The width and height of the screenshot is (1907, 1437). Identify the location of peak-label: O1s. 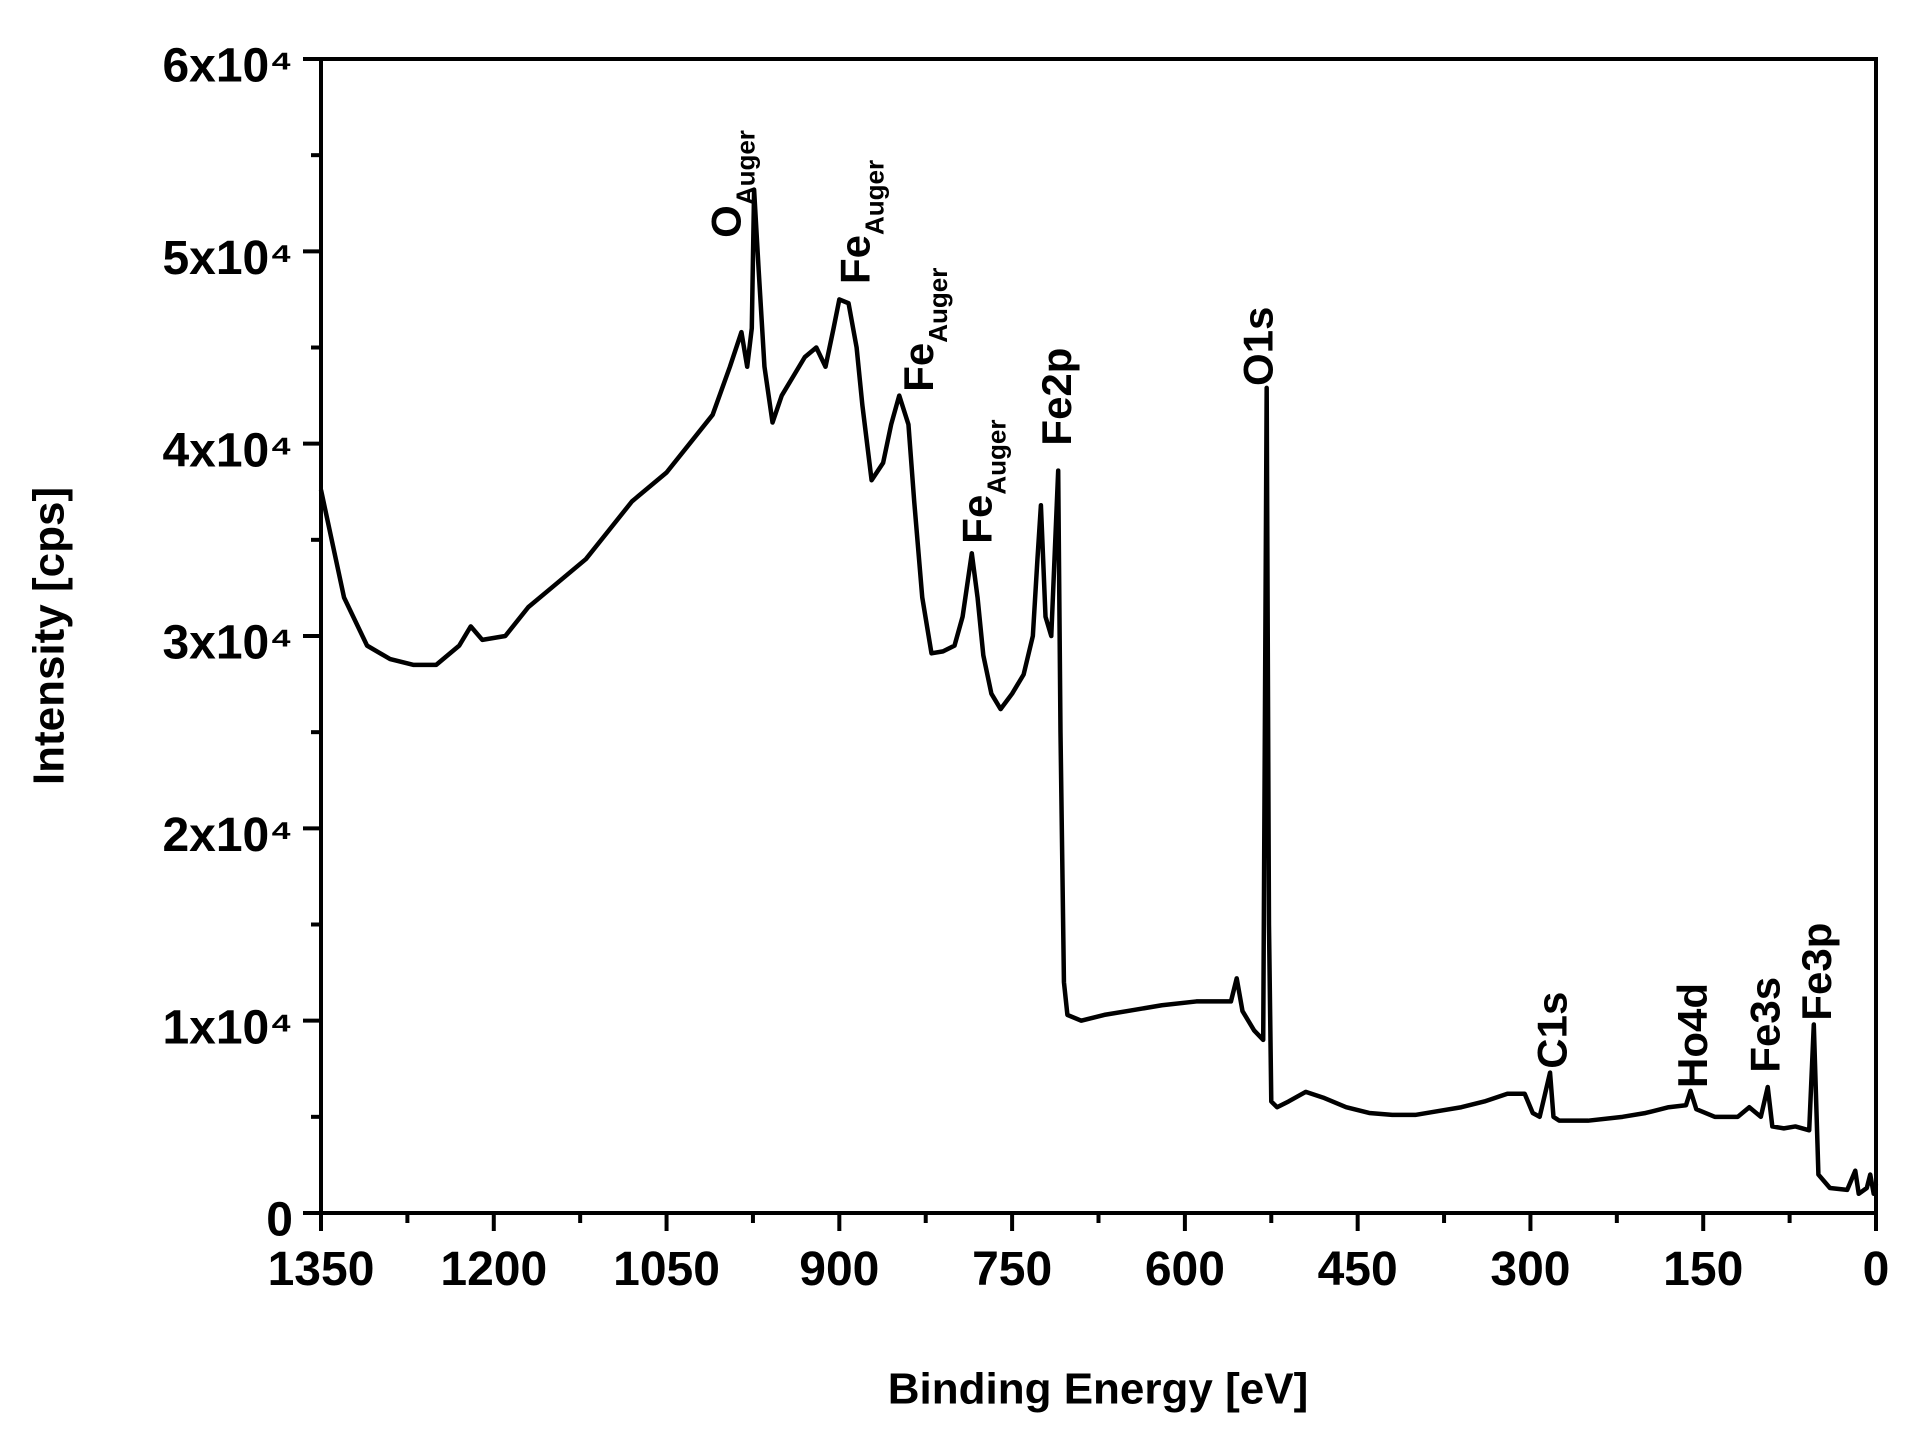
(1258, 346).